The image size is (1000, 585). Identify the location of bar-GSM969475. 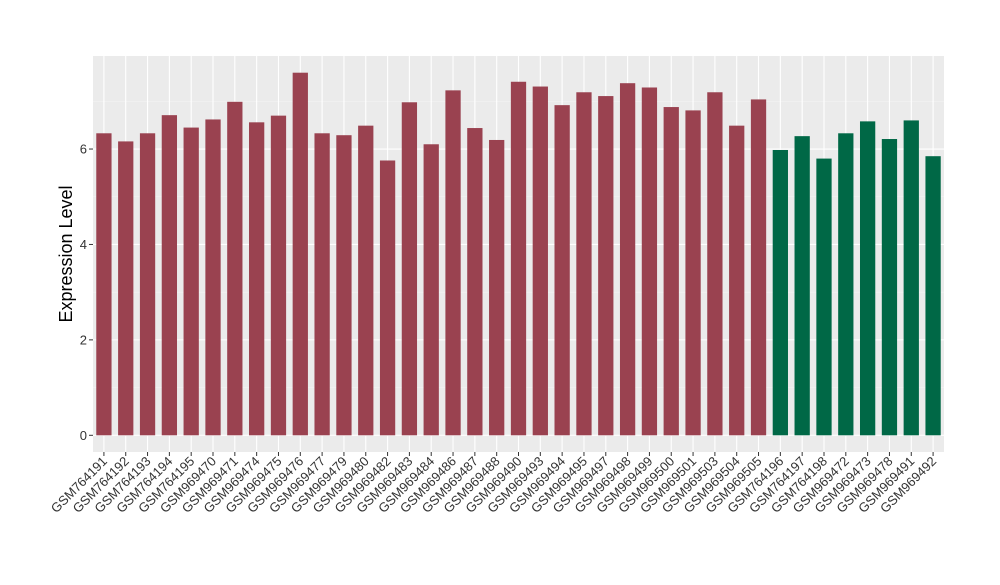
(278, 275).